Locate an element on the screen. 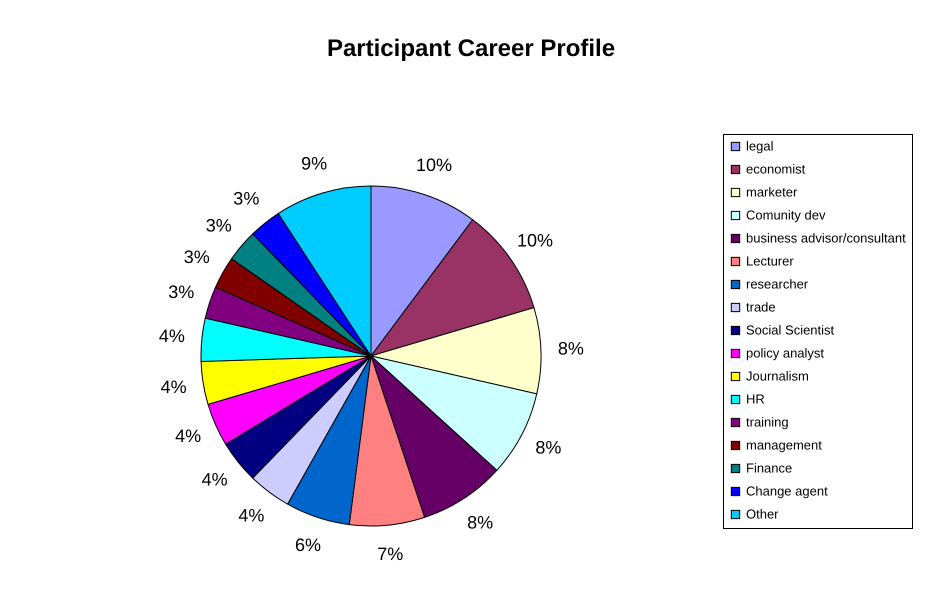 This screenshot has width=942, height=613. legend-label: policy analyst is located at coordinates (785, 353).